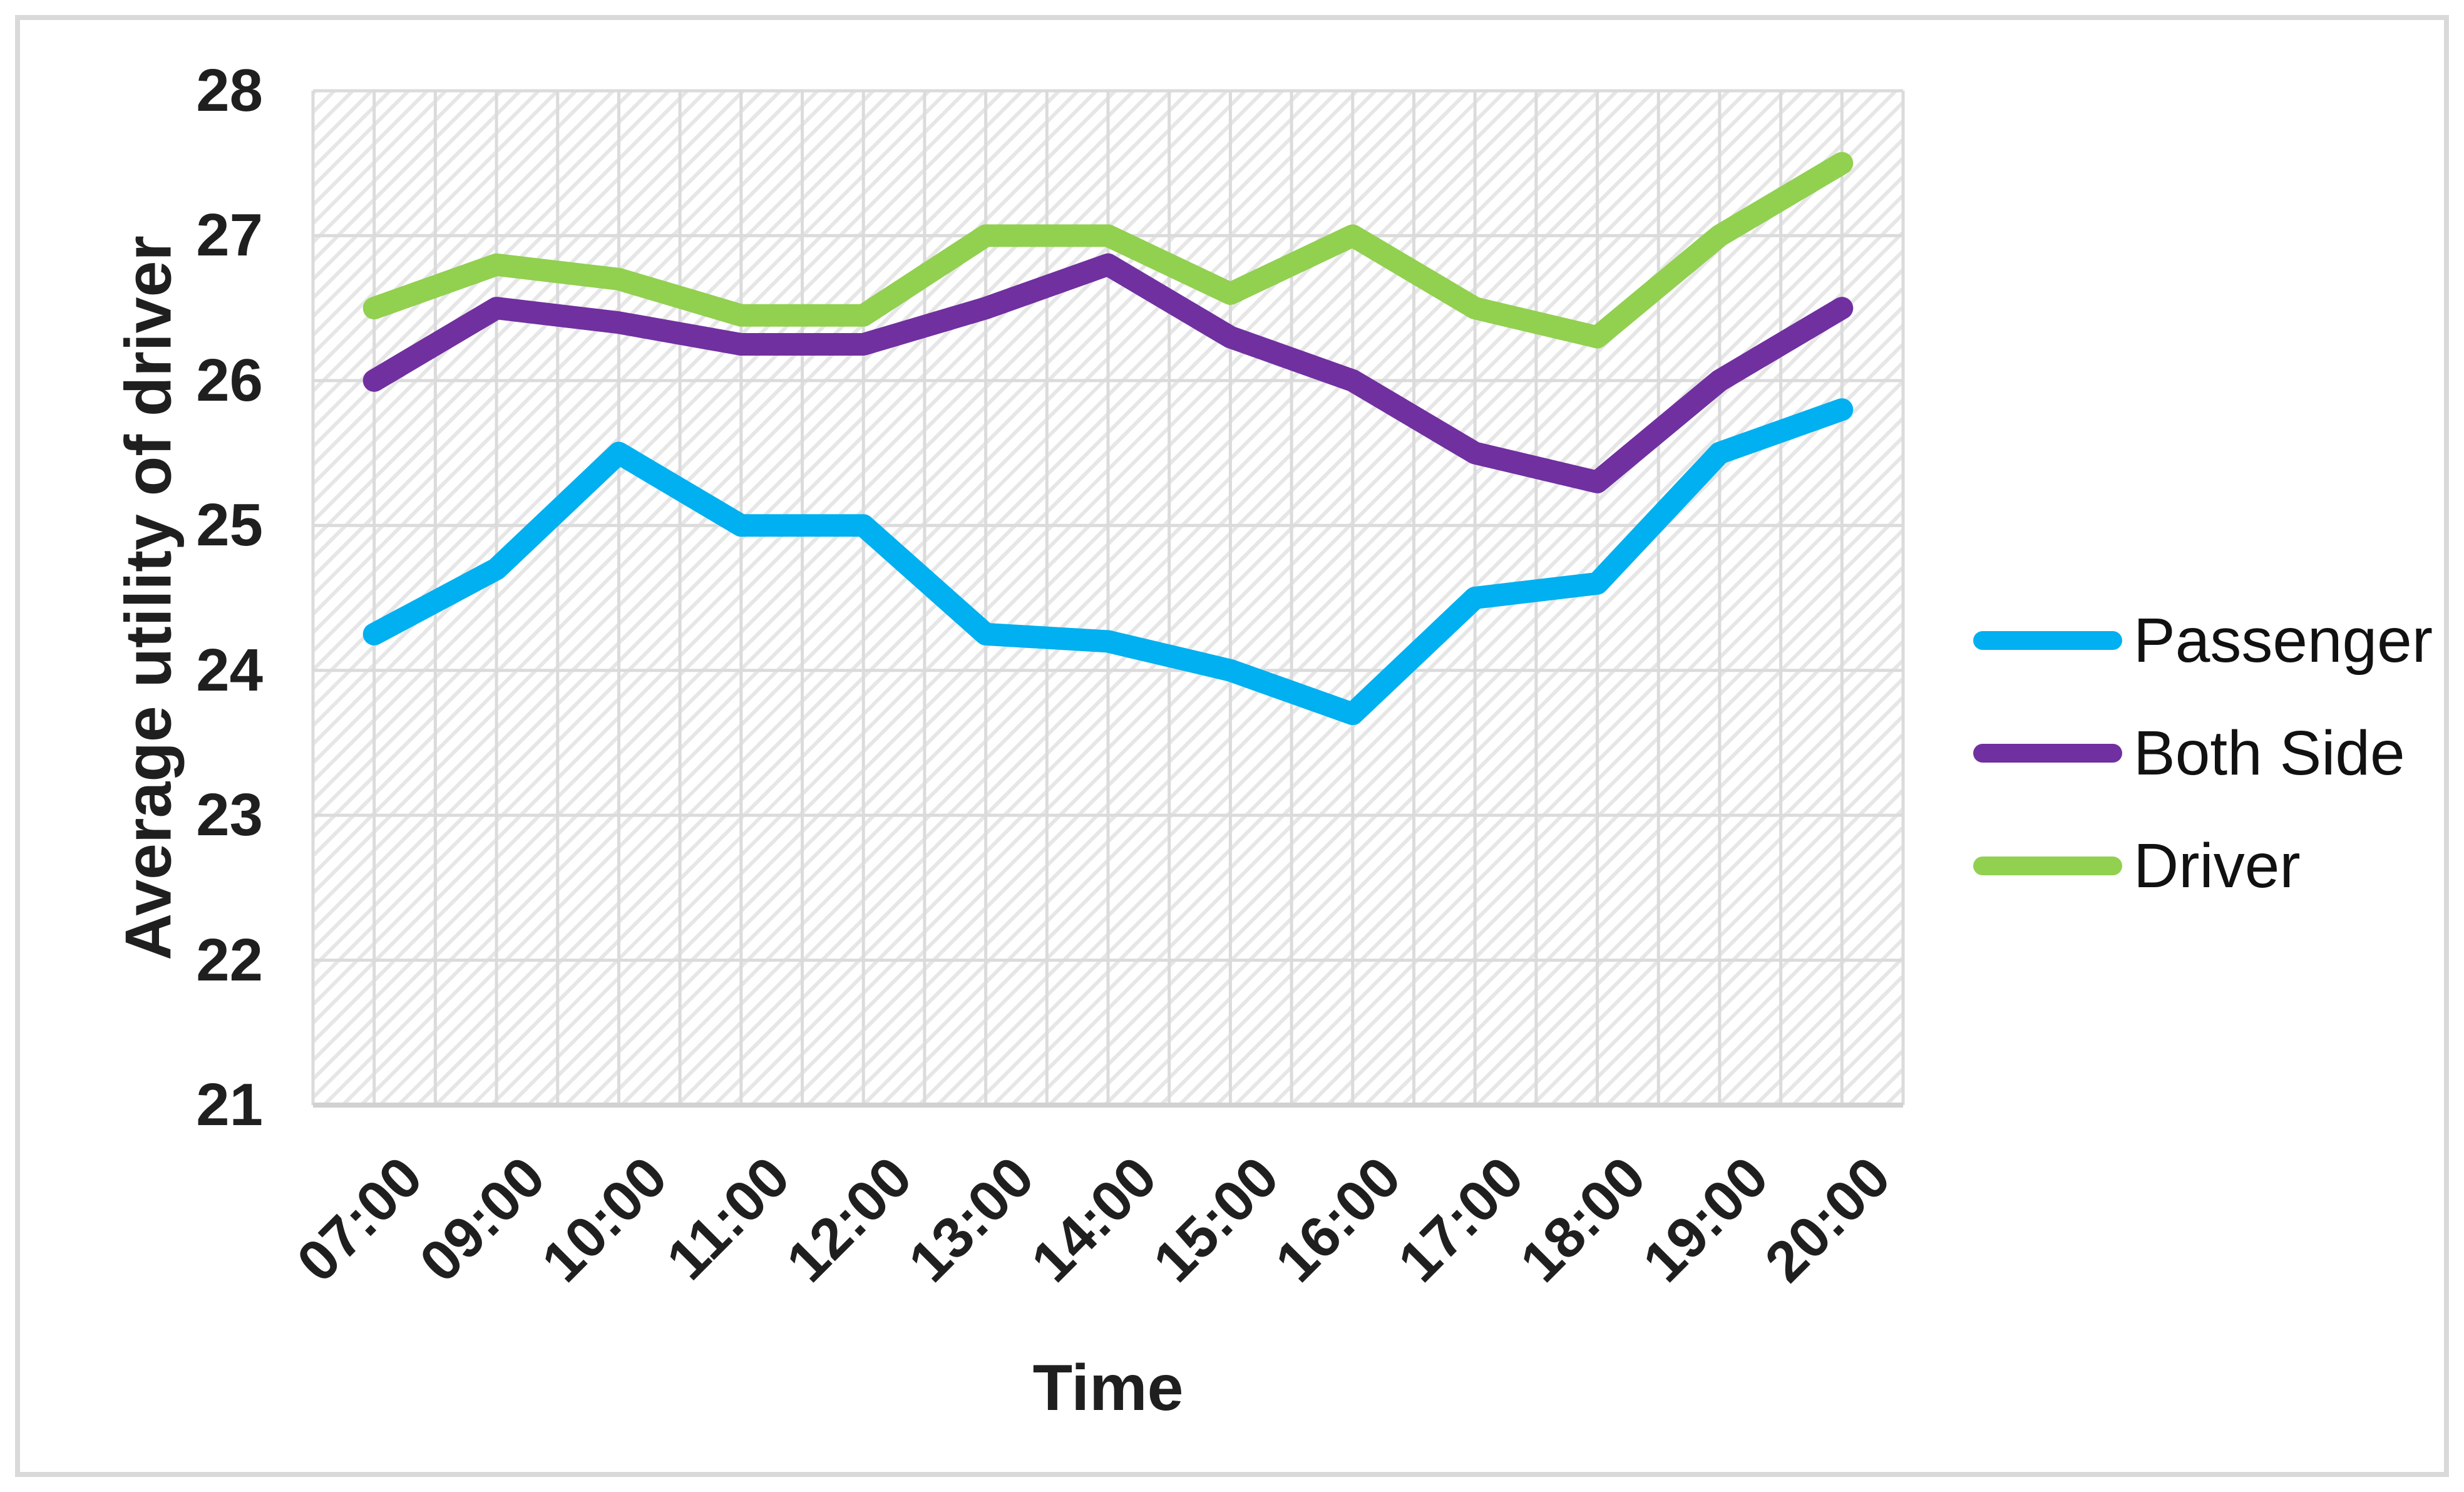  I want to click on y-tick-label: 28, so click(229, 90).